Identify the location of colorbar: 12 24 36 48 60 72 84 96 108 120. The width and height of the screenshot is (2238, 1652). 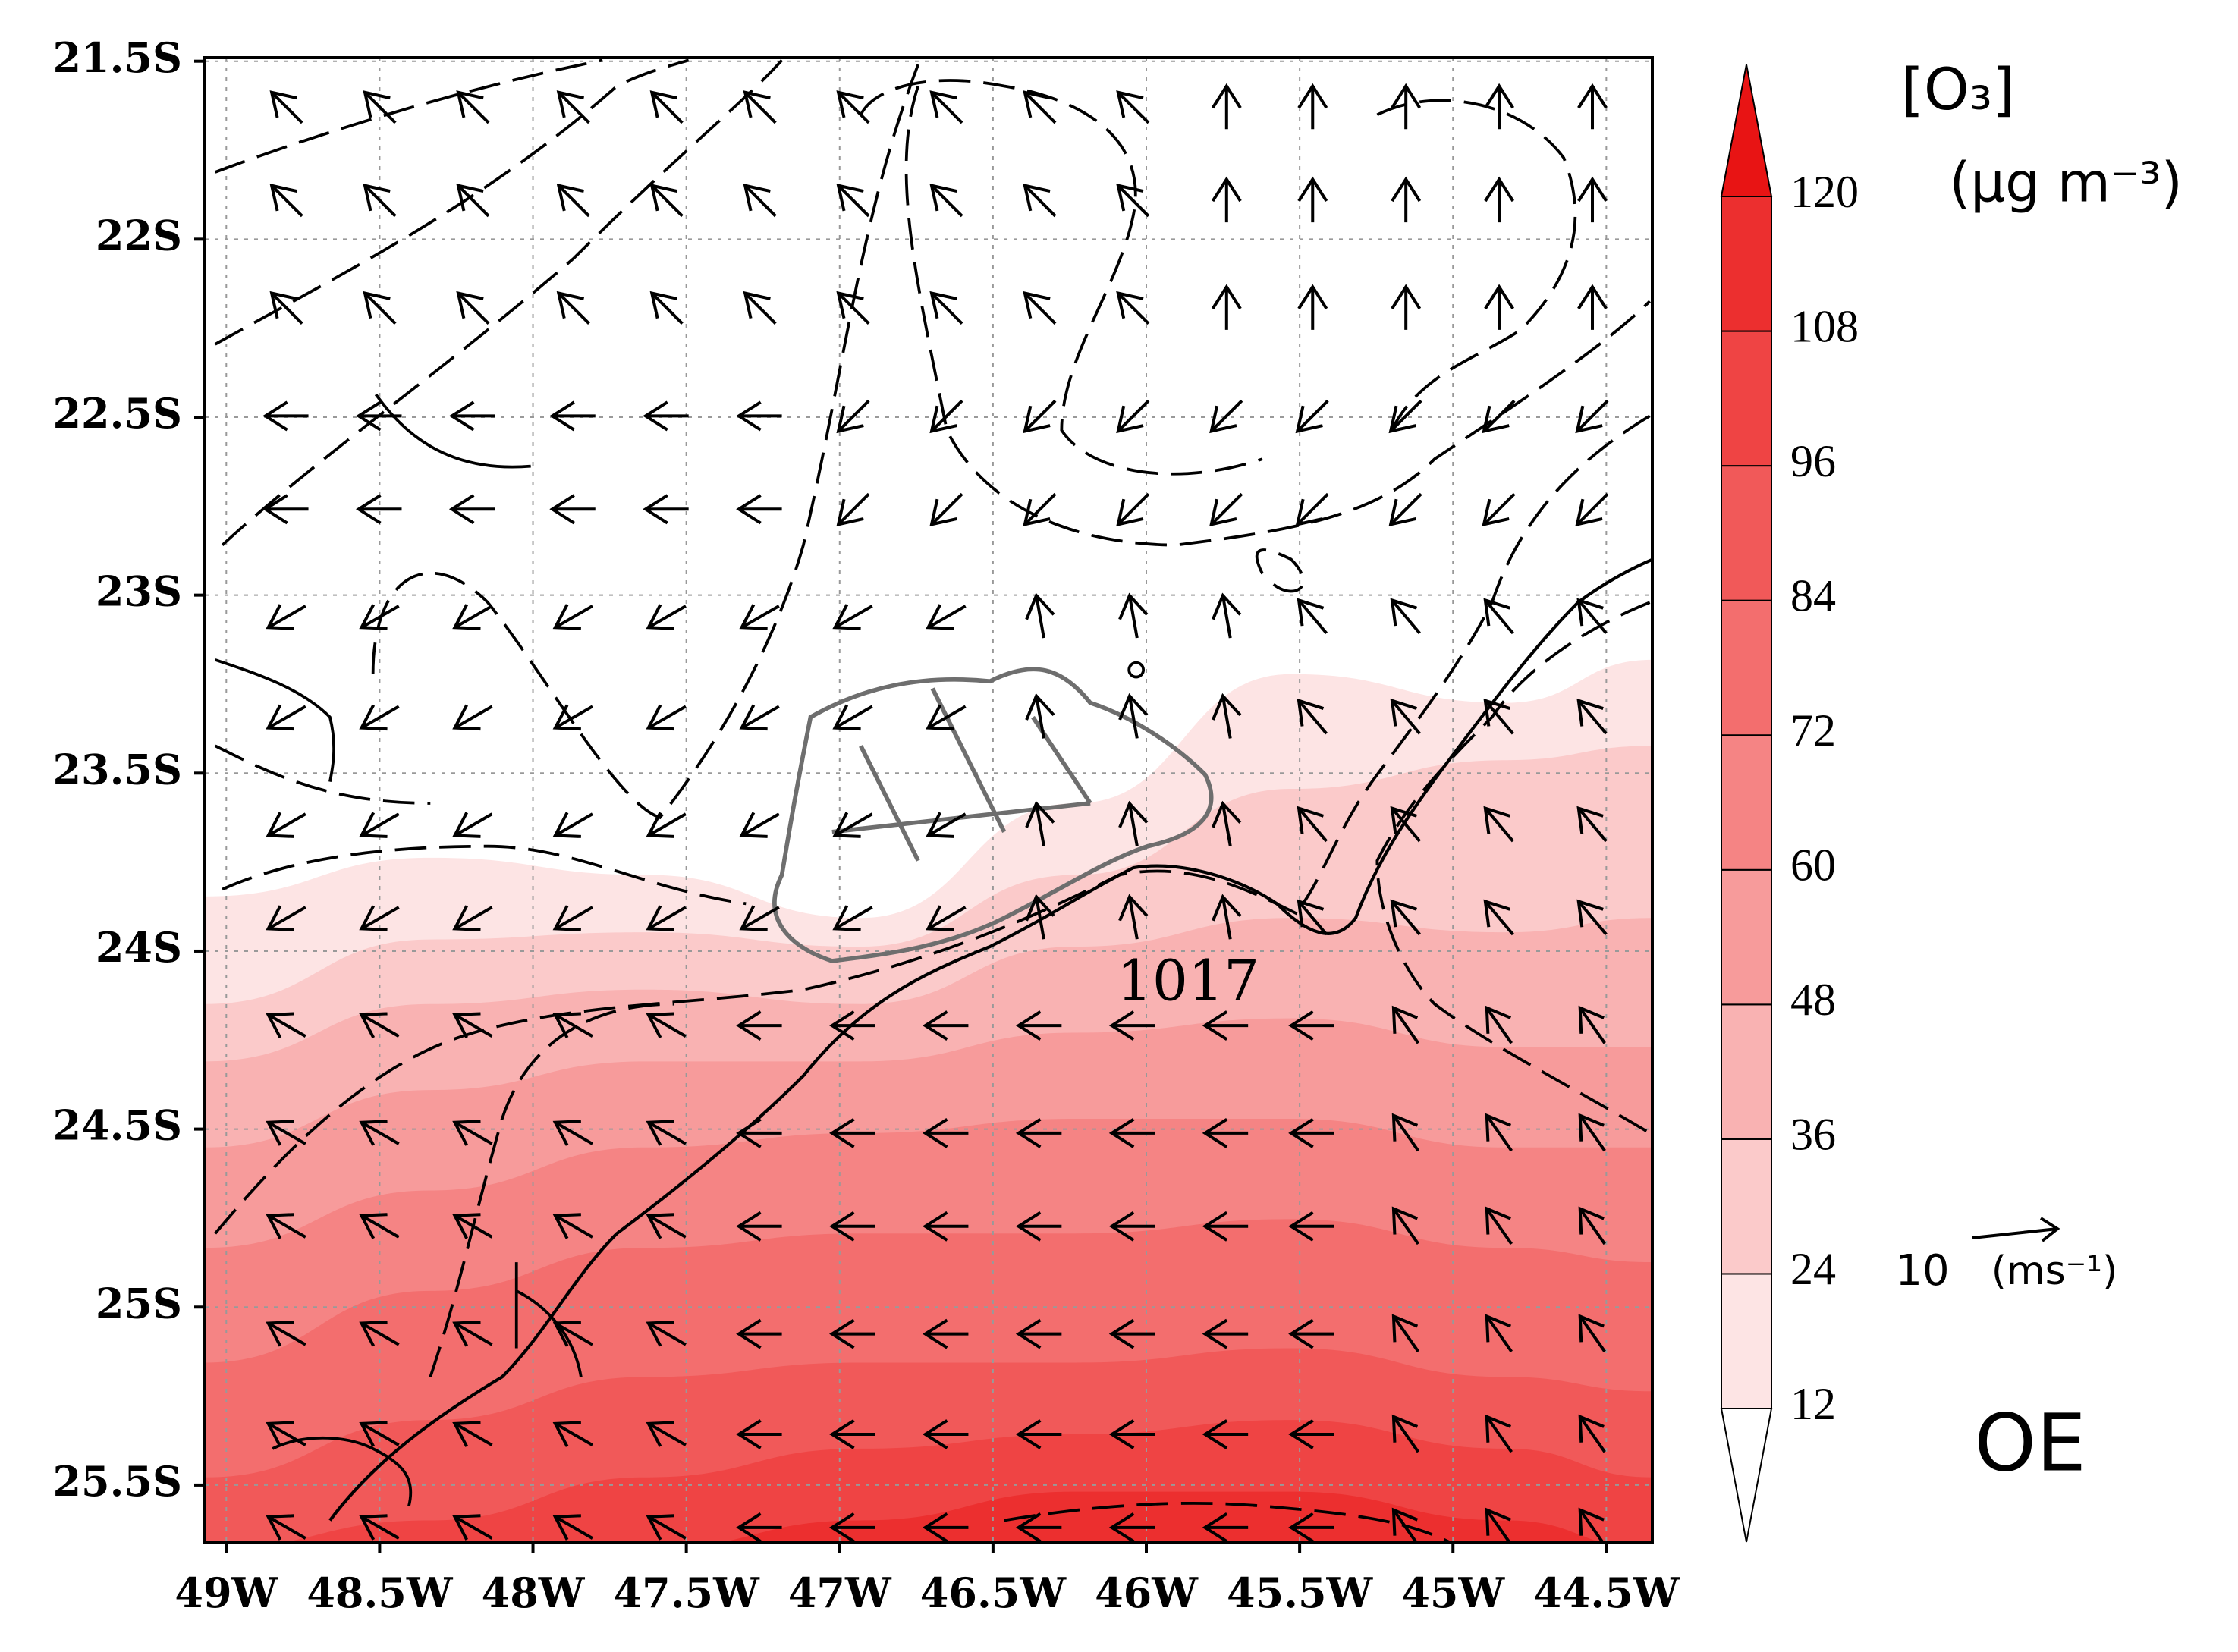
(1789, 804).